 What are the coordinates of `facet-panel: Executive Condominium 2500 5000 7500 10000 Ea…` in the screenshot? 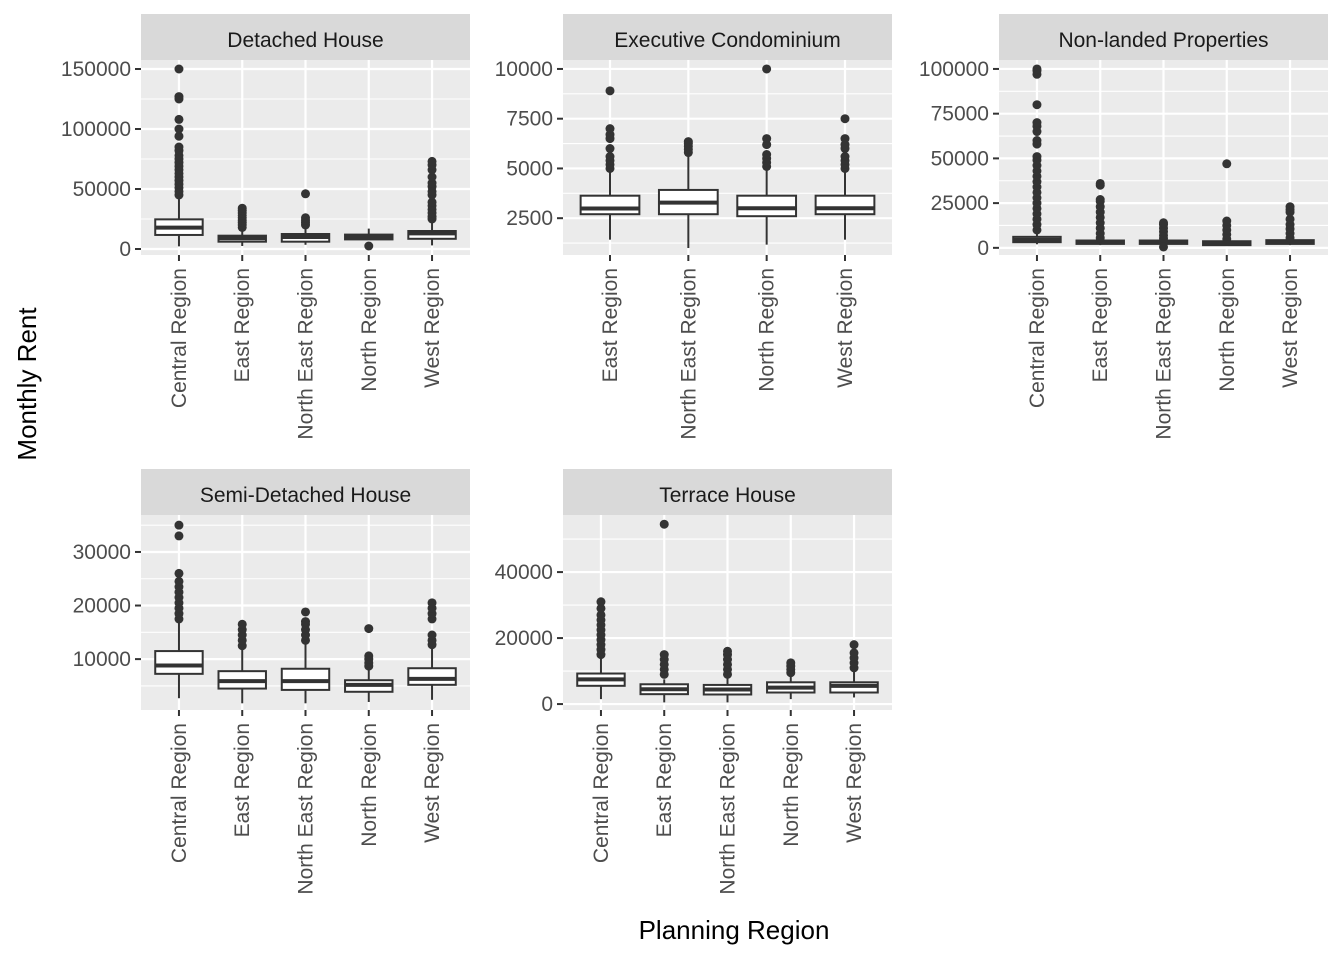 It's located at (693, 227).